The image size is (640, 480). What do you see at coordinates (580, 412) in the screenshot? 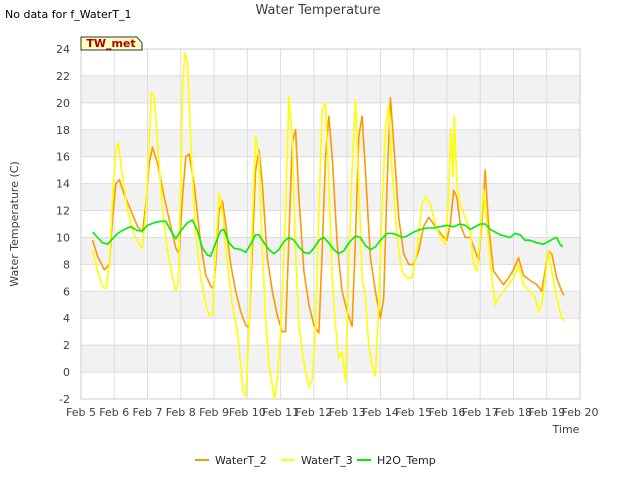
I see `x-tick-label: Feb 20` at bounding box center [580, 412].